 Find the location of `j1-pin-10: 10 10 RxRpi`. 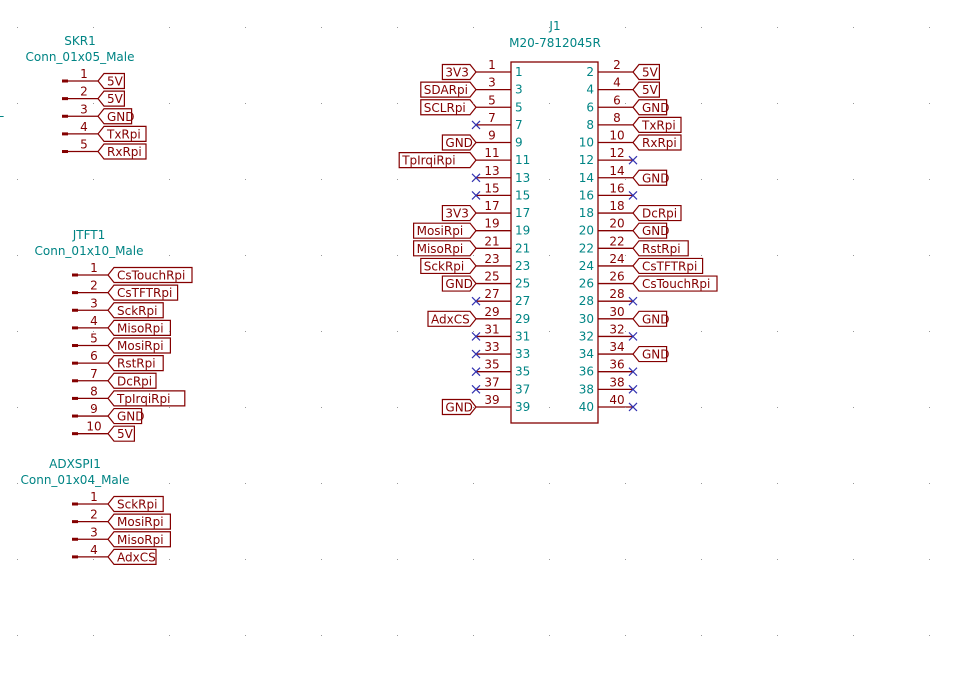

j1-pin-10: 10 10 RxRpi is located at coordinates (630, 140).